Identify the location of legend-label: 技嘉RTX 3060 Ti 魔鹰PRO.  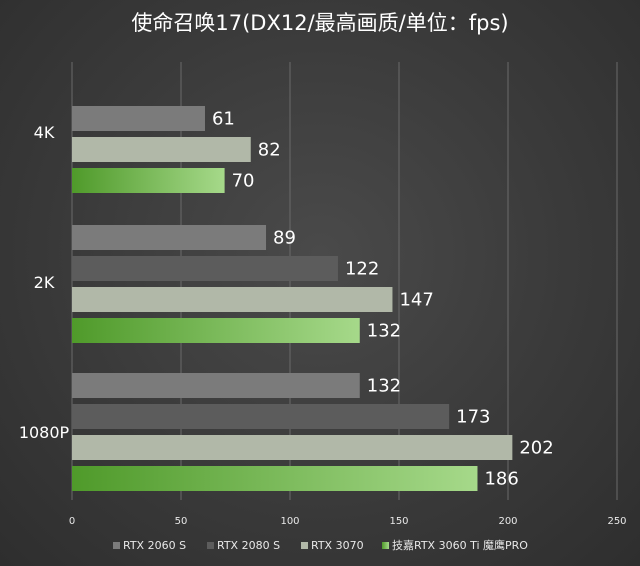
(460, 545).